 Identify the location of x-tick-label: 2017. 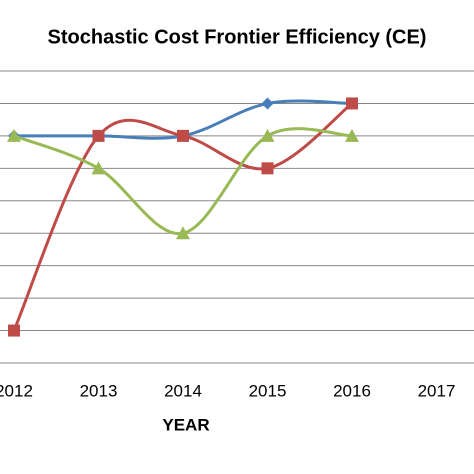
(437, 390).